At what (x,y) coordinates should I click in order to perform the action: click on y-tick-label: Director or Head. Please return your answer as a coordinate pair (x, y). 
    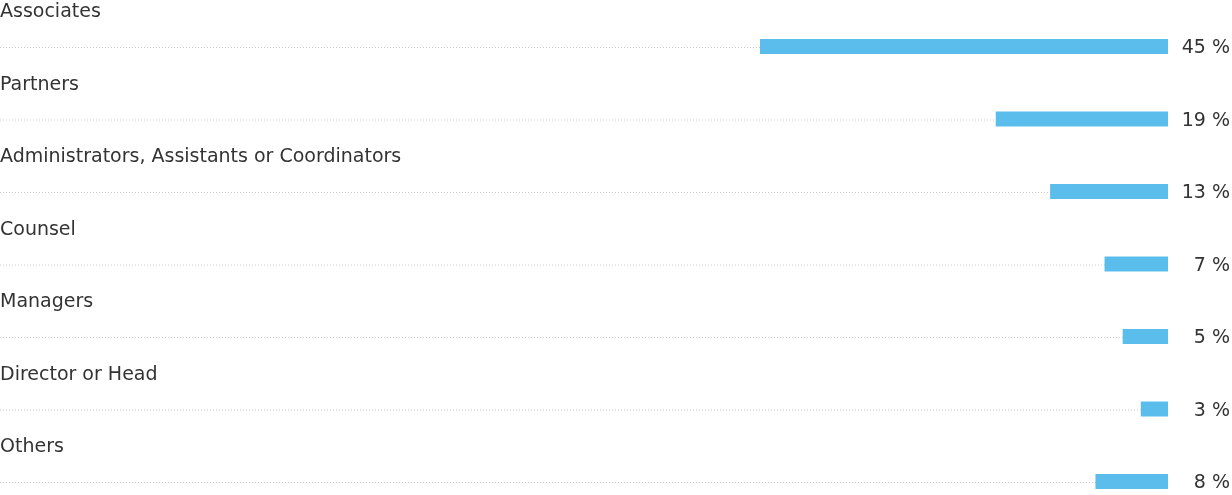
    Looking at the image, I should click on (79, 372).